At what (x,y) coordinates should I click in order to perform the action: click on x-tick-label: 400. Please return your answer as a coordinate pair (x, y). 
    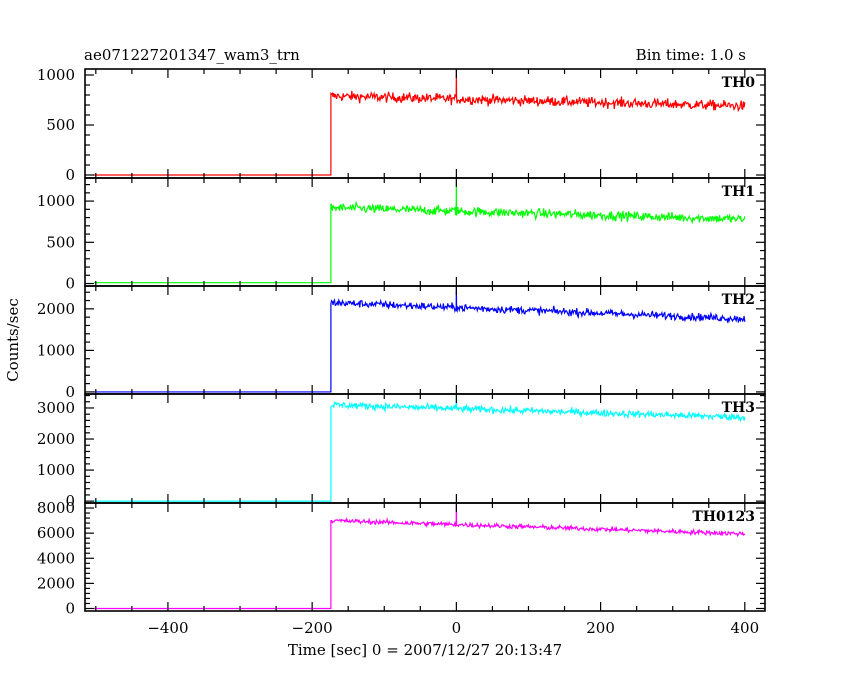
    Looking at the image, I should click on (744, 628).